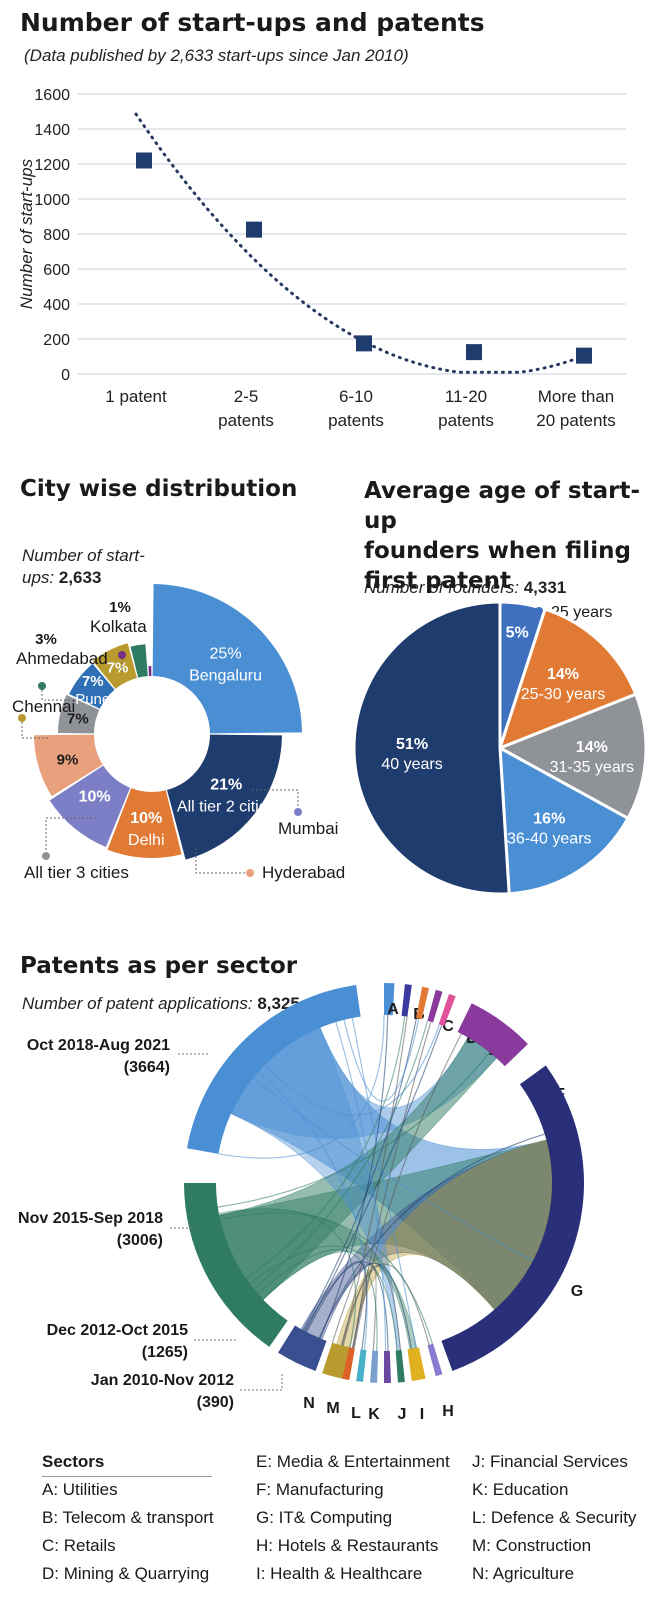  Describe the element at coordinates (87, 567) in the screenshot. I see `donut-note: Number of start-ups: 2,633` at that location.